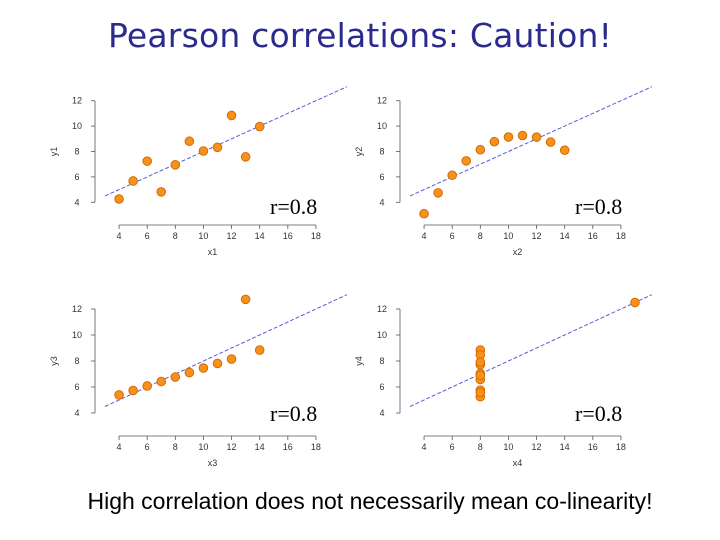  I want to click on scatter-panel-4: 4 6 8 10 12 14 16 18 4 6 8 10 12 x4 y4 r=0.8, so click(503, 381).